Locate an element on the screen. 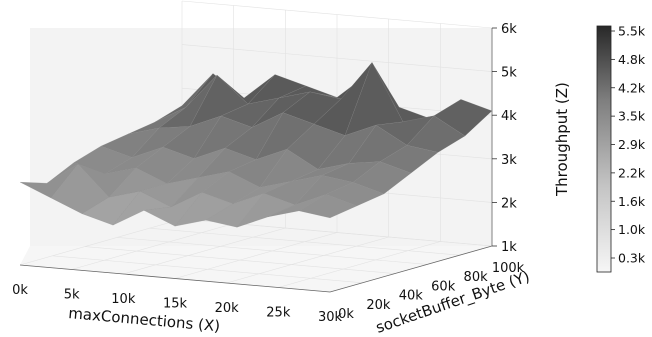 The image size is (652, 337). colorbar-tick-labels: 0.3k 1.0k 1.6k 2.2k 2.9k 3.5k 4.2k 4.8k 5.5k is located at coordinates (628, 145).